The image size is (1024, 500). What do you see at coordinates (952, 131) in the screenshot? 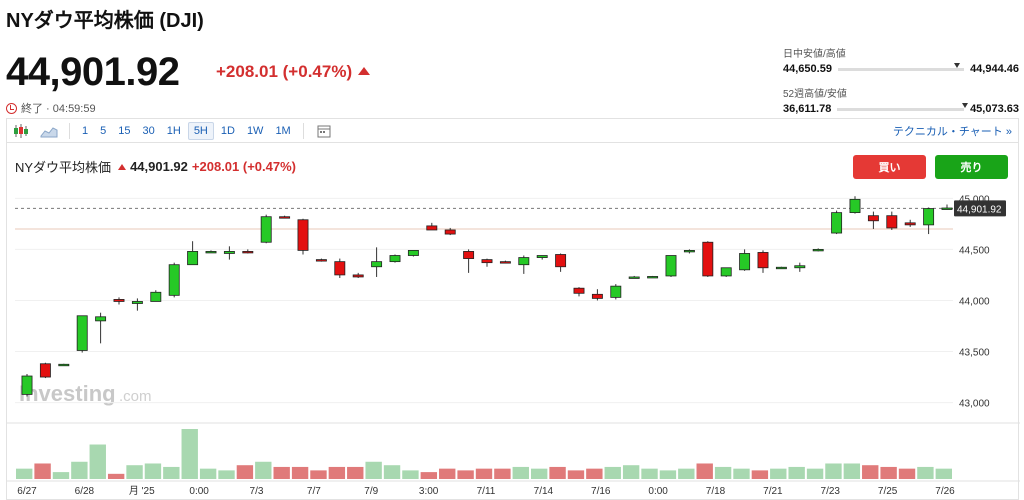
I see `technical-chart-link: テクニカル・チャート »` at bounding box center [952, 131].